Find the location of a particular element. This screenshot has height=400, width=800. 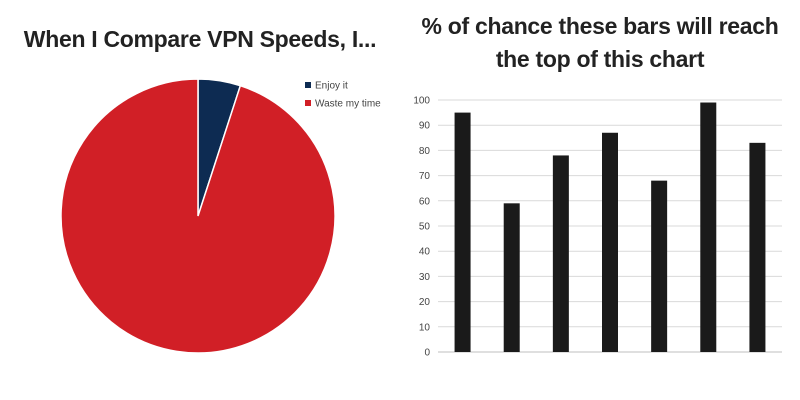

y-tick-label: 90 is located at coordinates (425, 126).